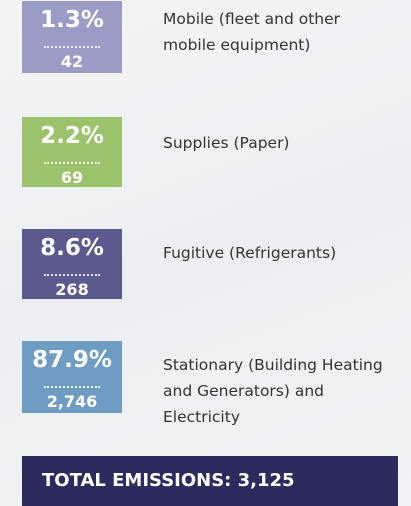 This screenshot has height=506, width=411. I want to click on label-line: mobile equipment), so click(237, 45).